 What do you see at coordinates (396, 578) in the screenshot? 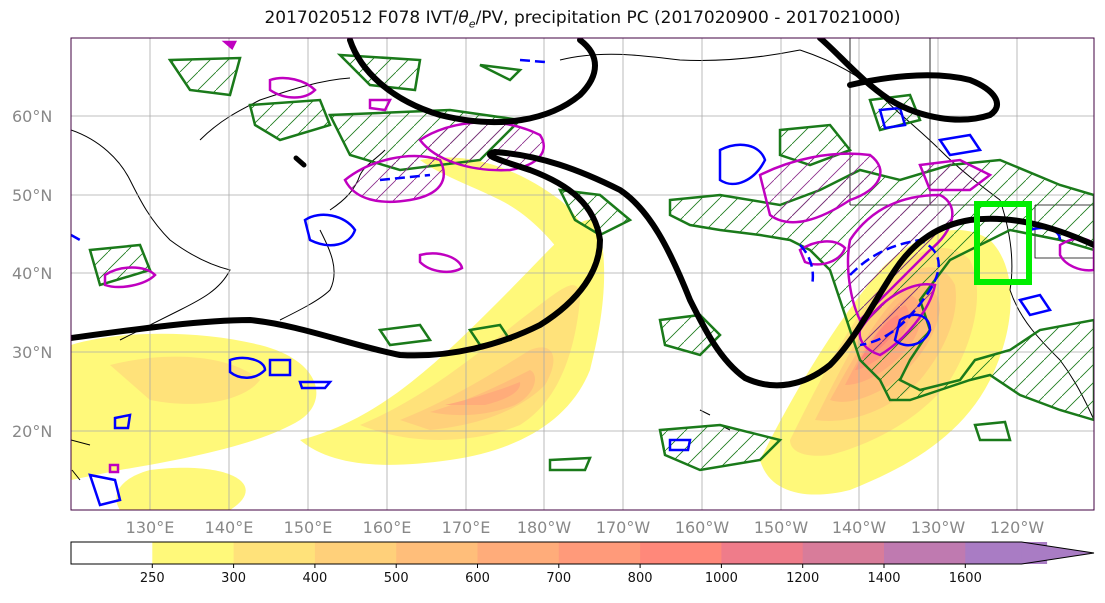
I see `colorbar-tick-label: 500` at bounding box center [396, 578].